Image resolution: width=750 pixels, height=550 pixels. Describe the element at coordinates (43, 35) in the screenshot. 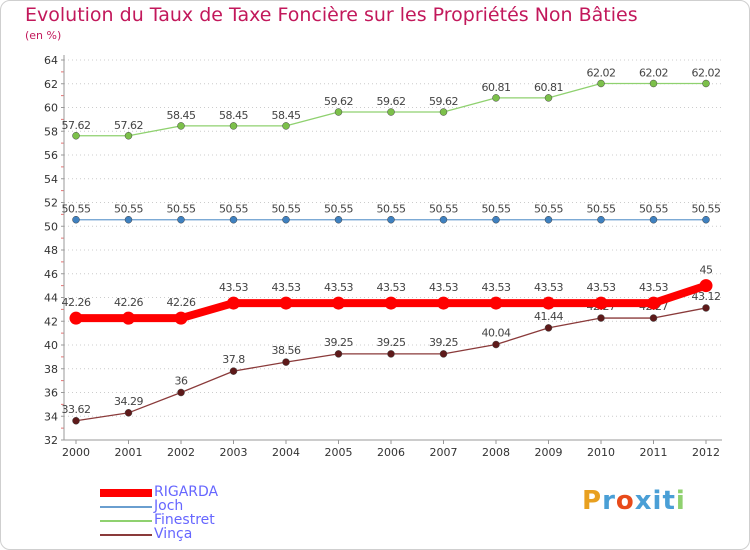

I see `chart-subtitle: (en %)` at that location.